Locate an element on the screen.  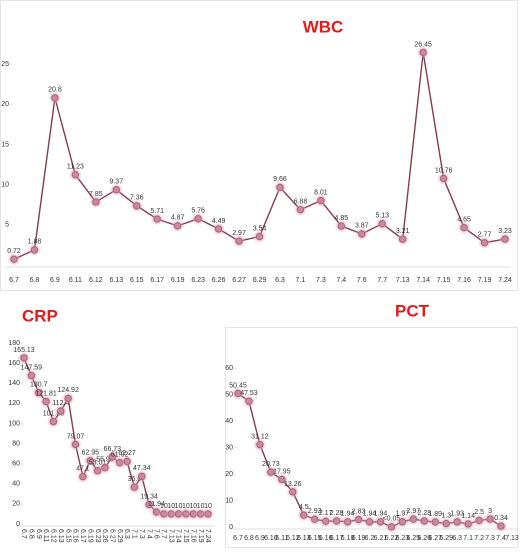
data-label: 66.73 is located at coordinates (113, 449).